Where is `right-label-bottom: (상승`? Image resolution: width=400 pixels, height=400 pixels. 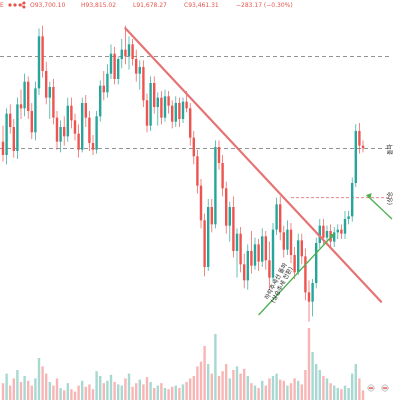 right-label-bottom: (상승 is located at coordinates (390, 198).